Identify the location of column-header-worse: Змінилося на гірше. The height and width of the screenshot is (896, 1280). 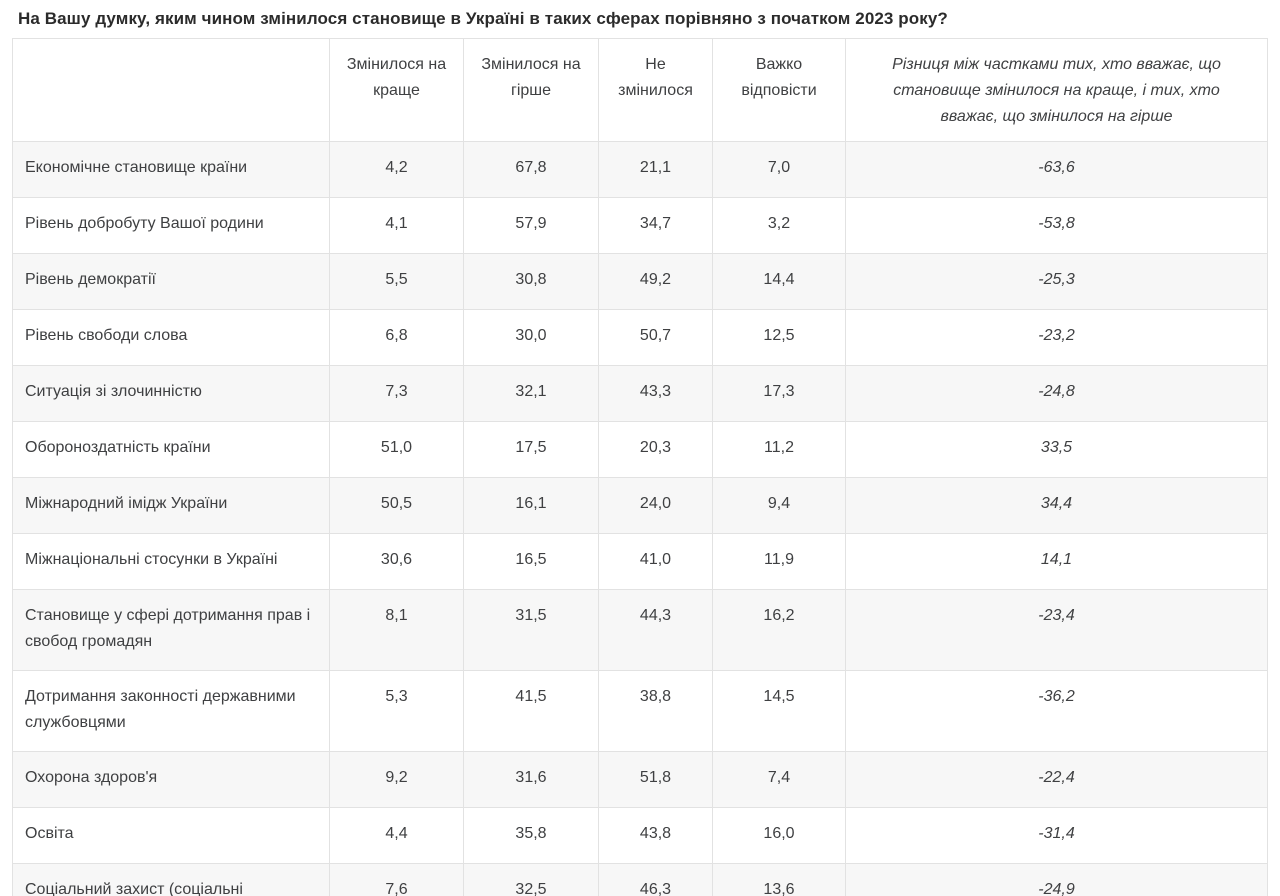
(531, 90).